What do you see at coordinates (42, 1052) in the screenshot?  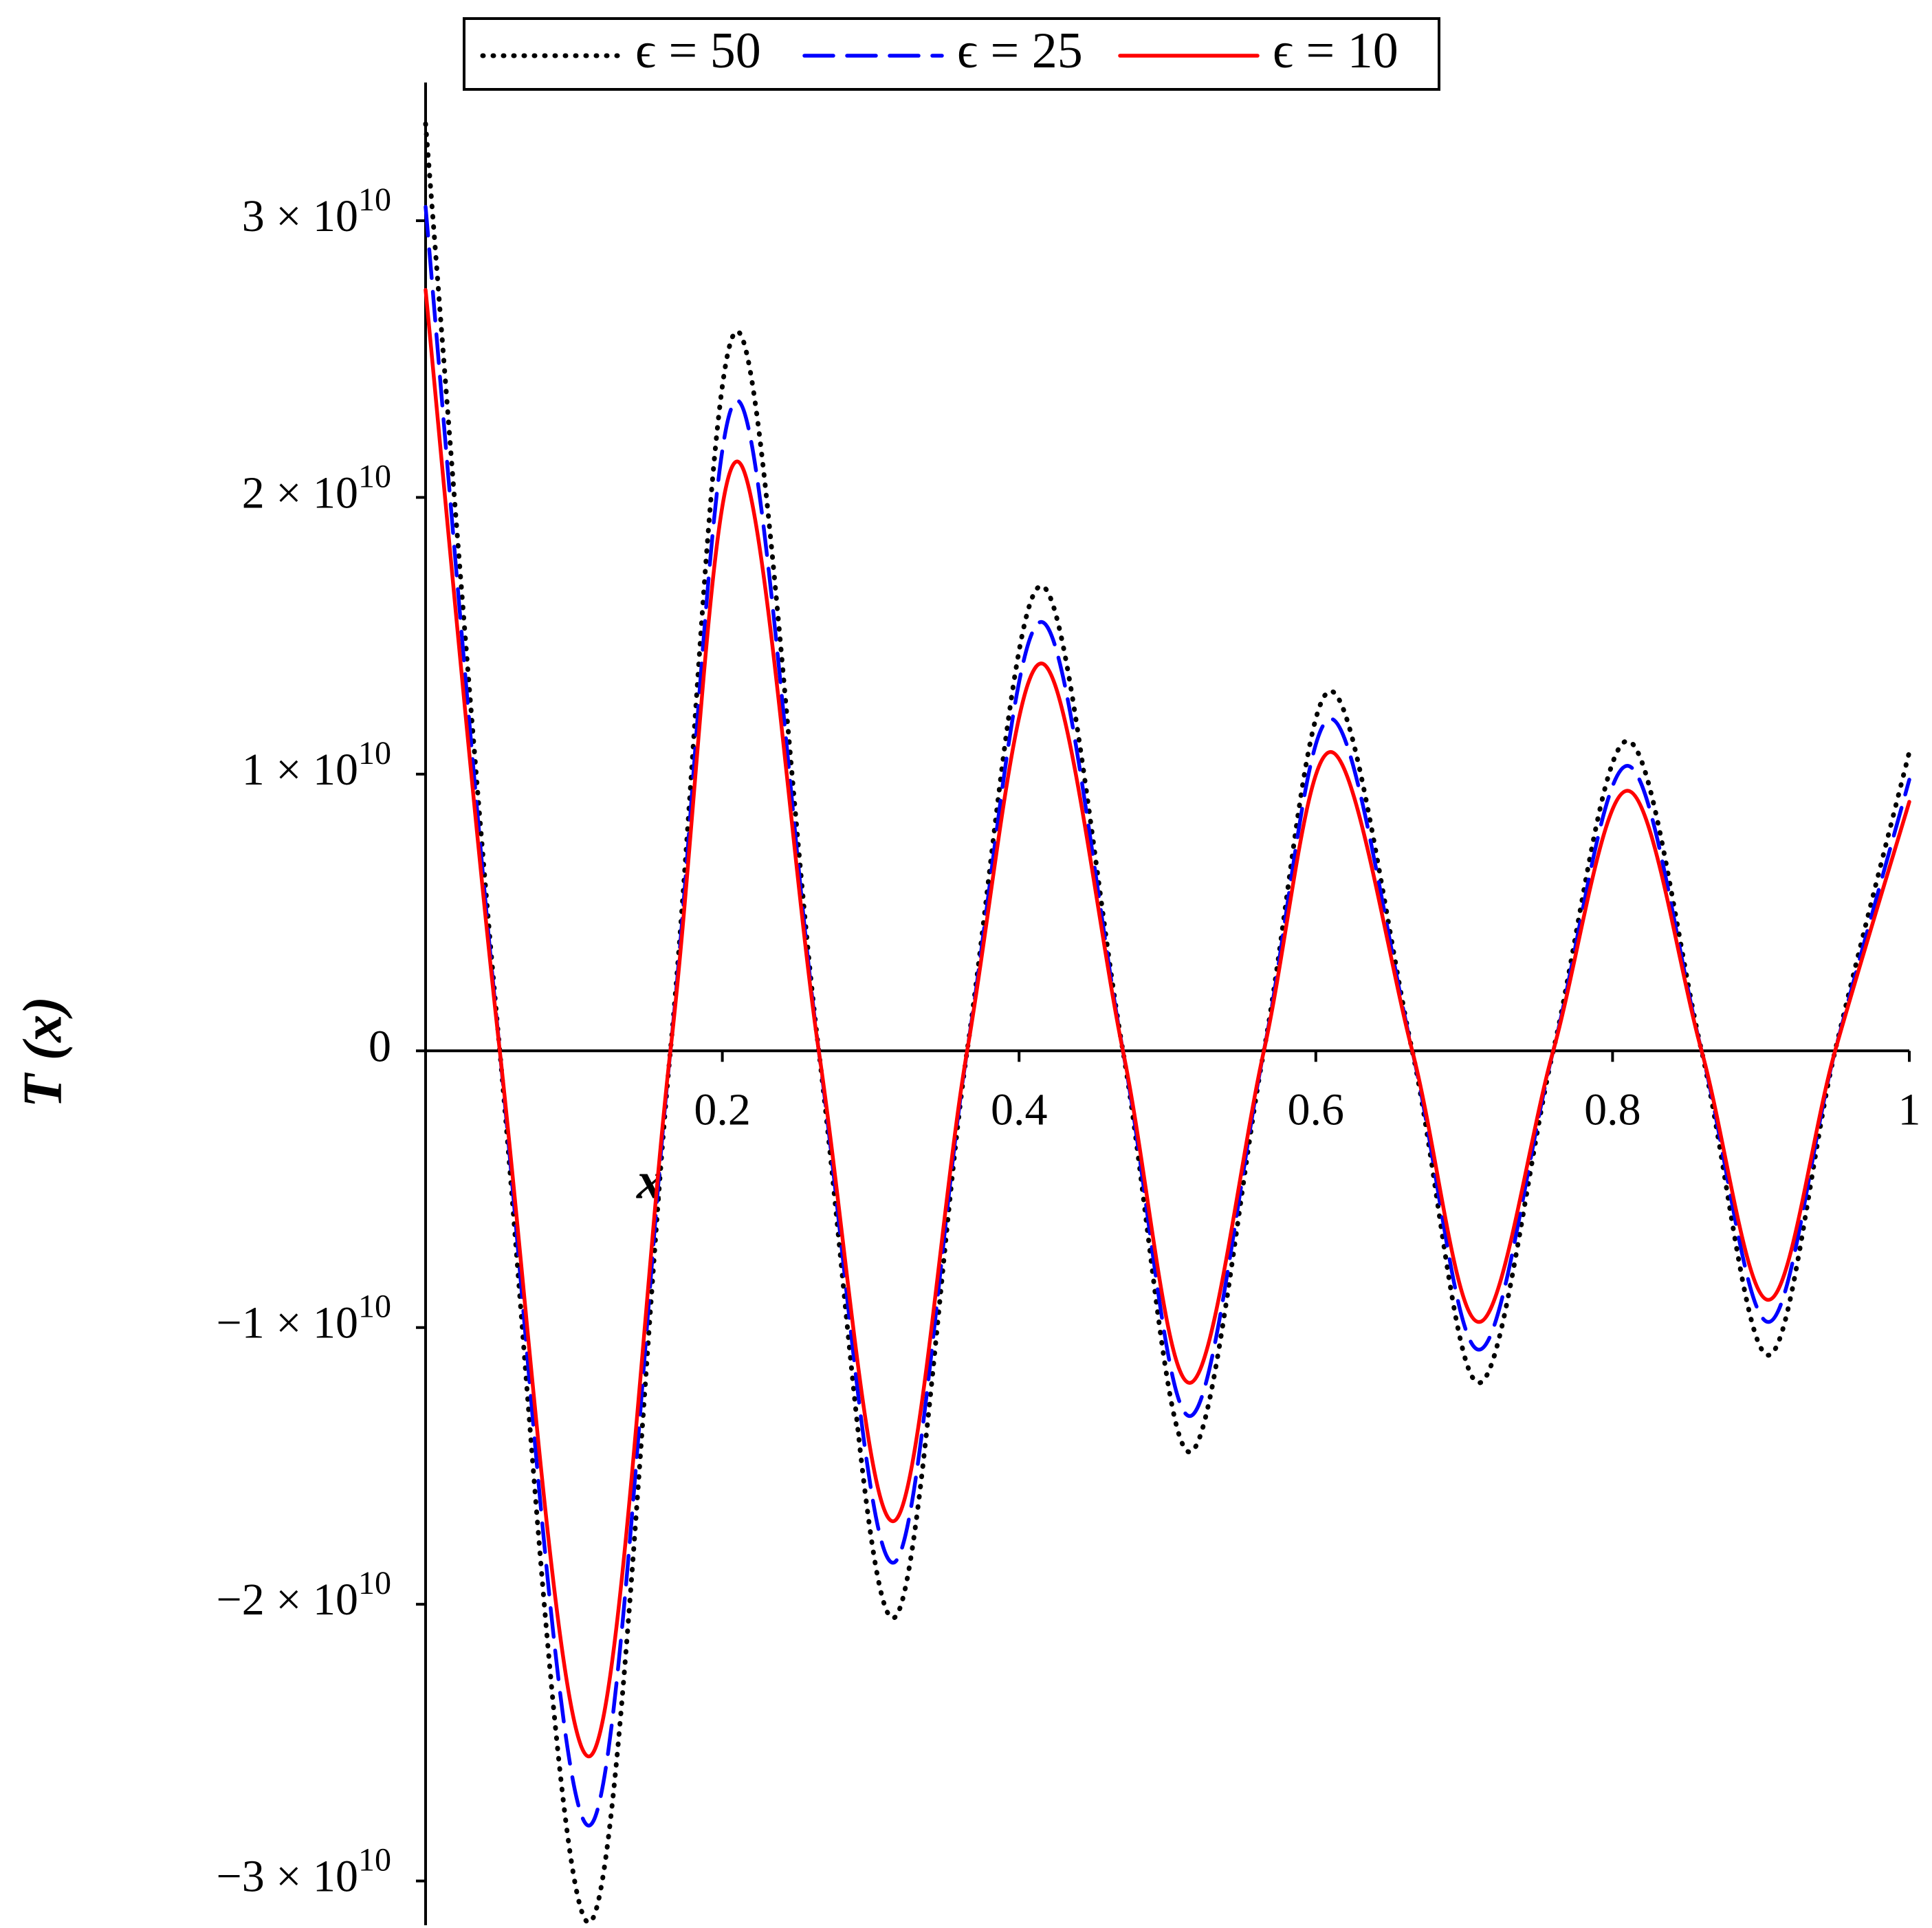 I see `y-axis-label: T (x)` at bounding box center [42, 1052].